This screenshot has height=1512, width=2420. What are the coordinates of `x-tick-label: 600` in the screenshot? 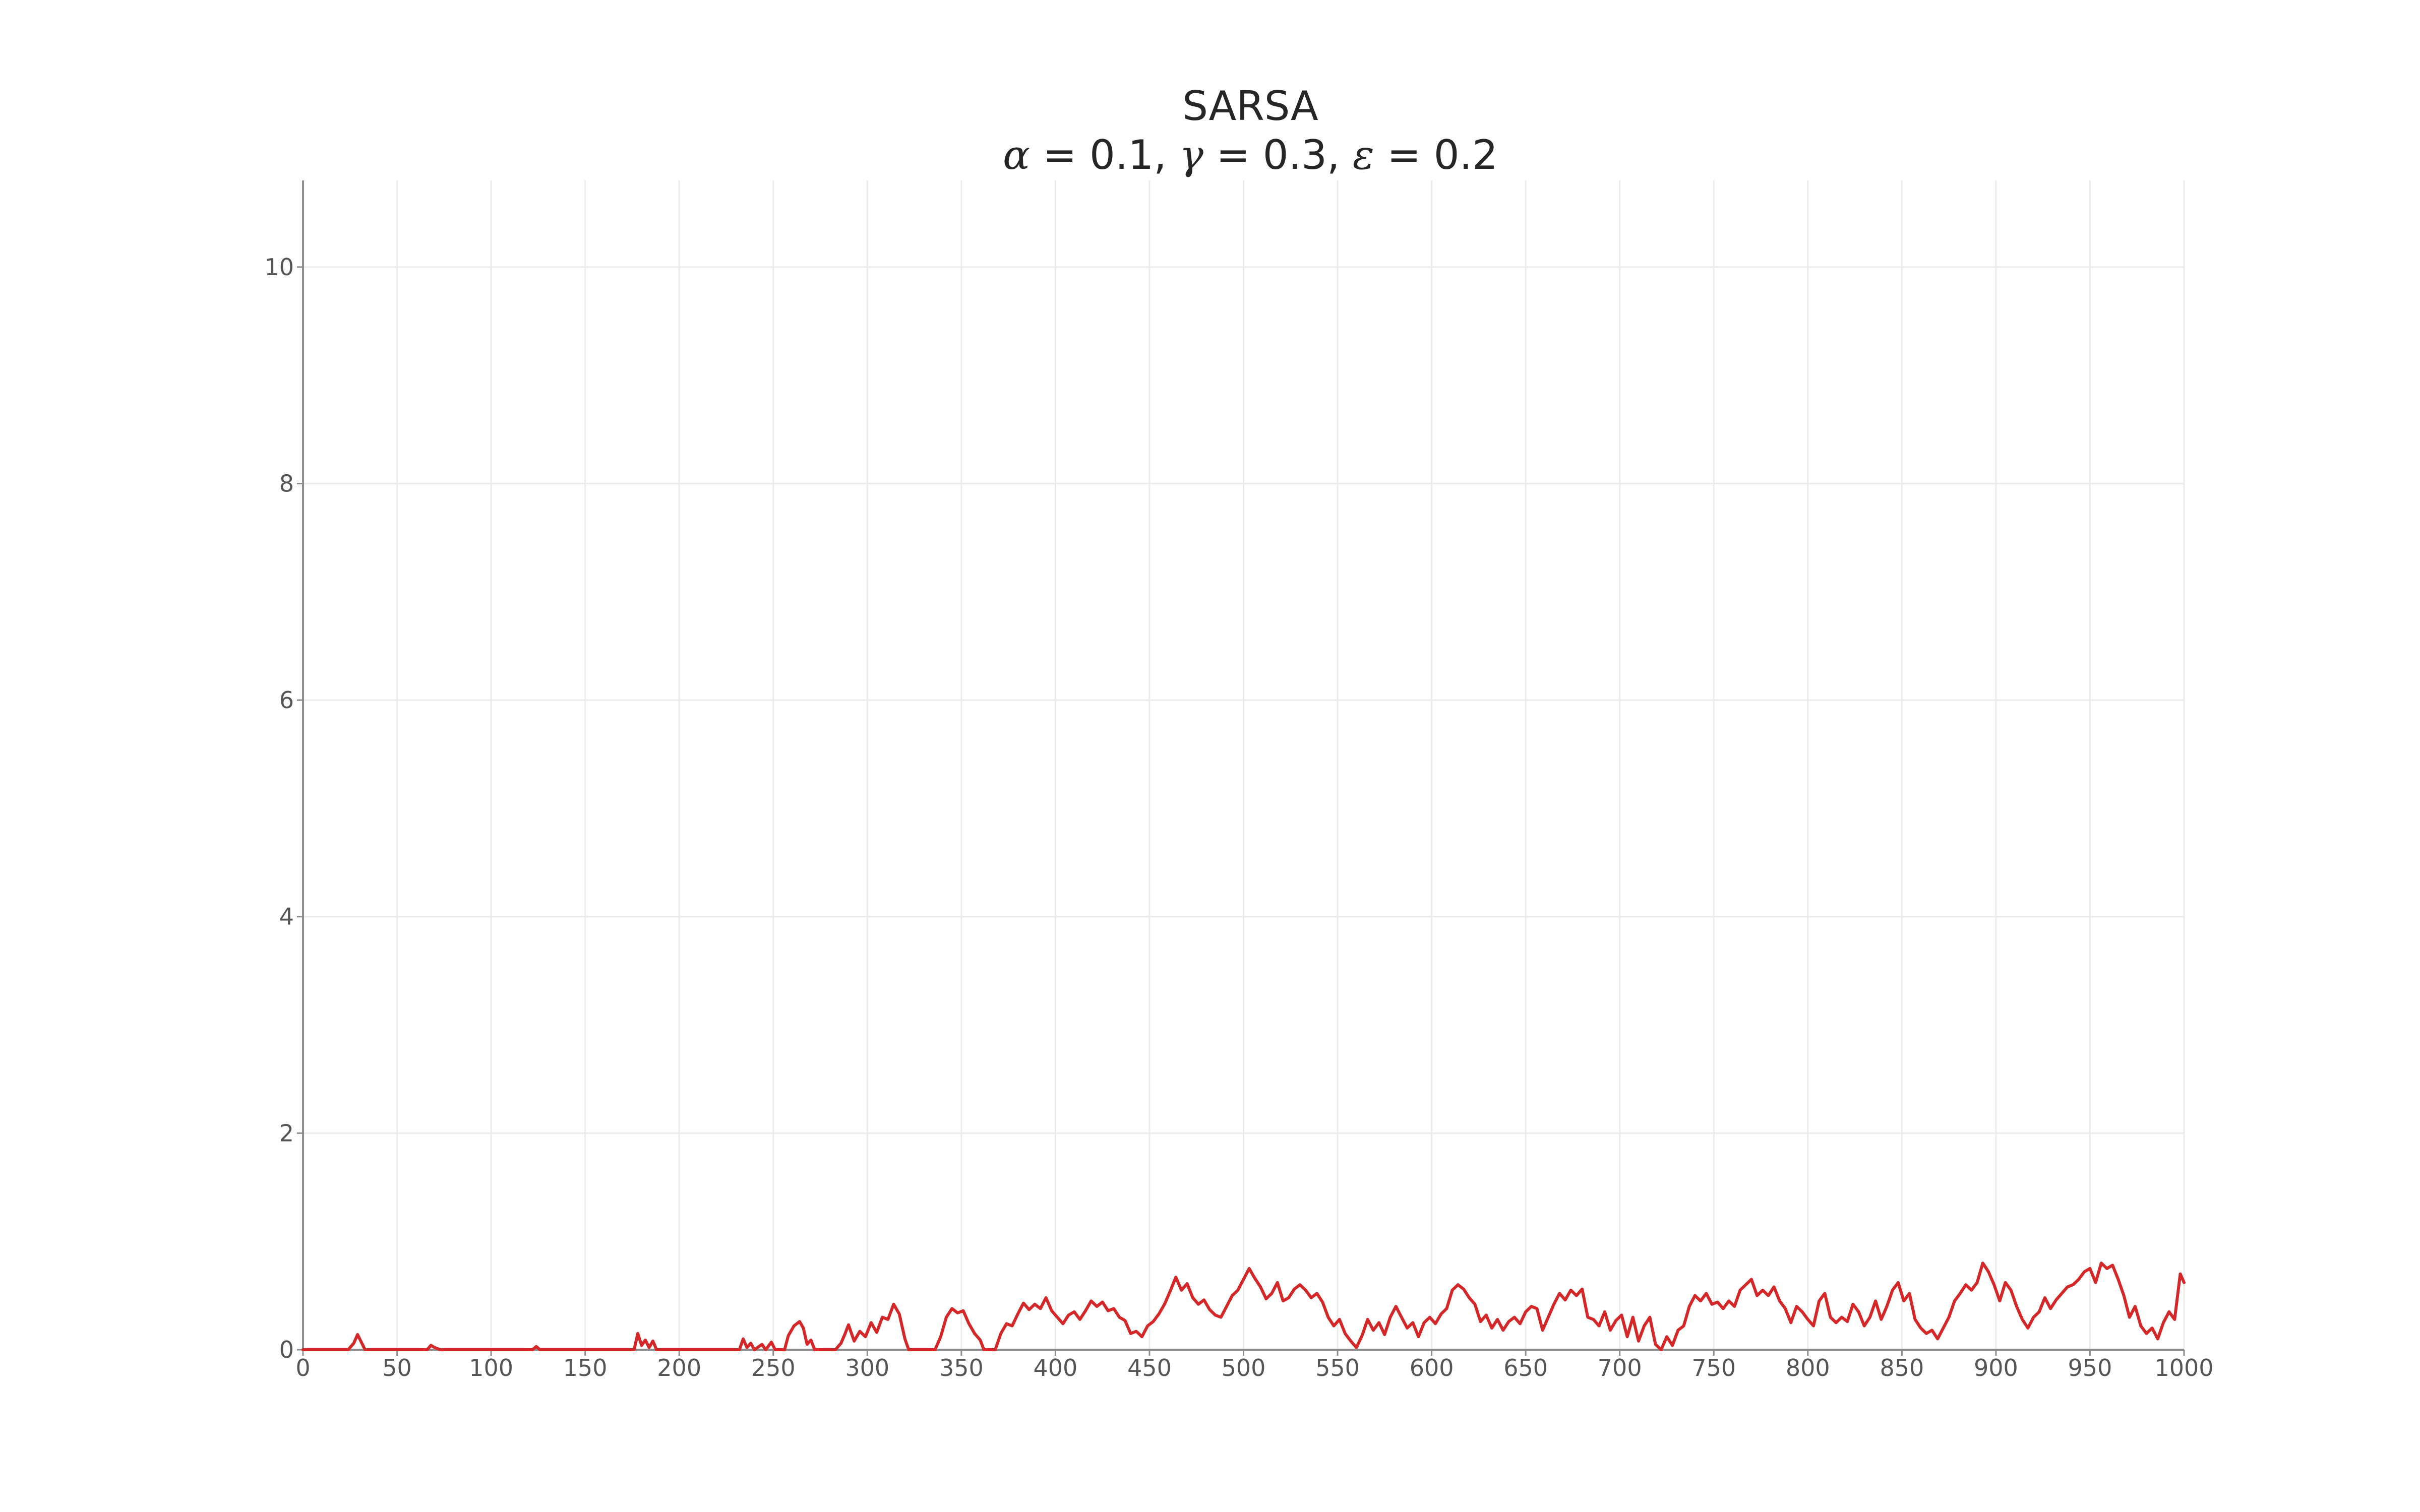 It's located at (1432, 1368).